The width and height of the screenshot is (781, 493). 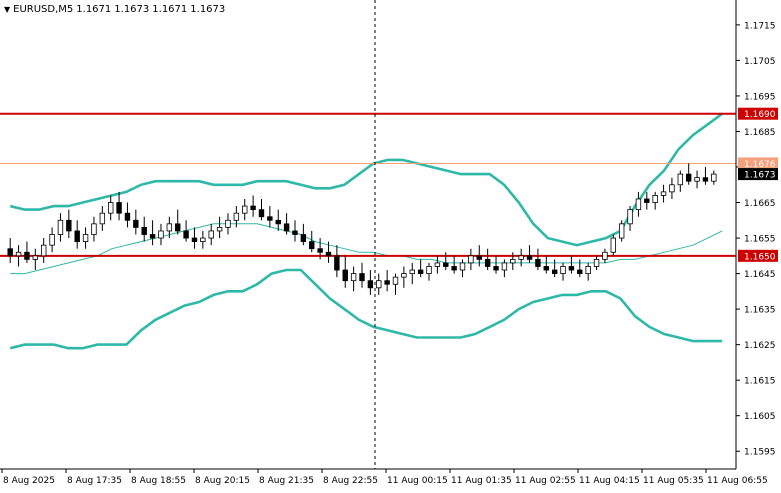 I want to click on price-tag-1.1676: 1.1676, so click(x=758, y=163).